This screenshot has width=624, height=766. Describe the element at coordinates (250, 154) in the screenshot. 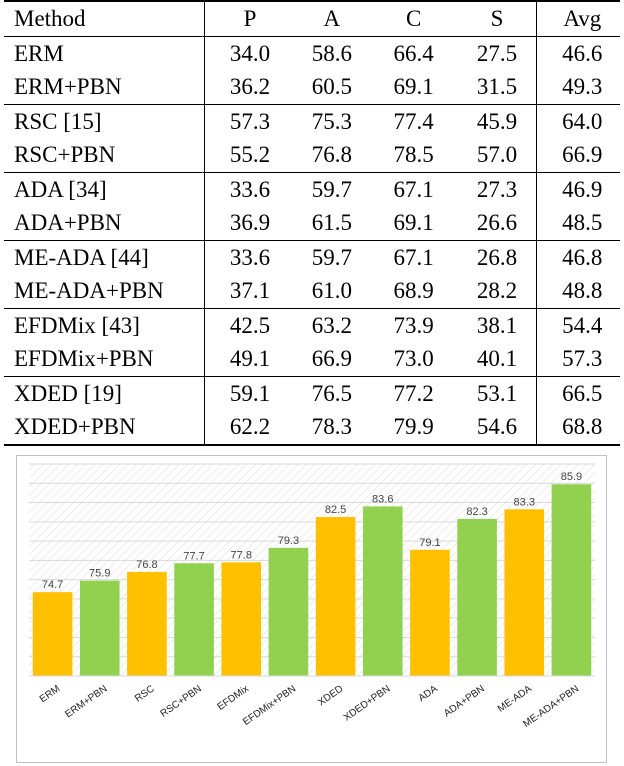

I see `cell-p: 55.2` at that location.